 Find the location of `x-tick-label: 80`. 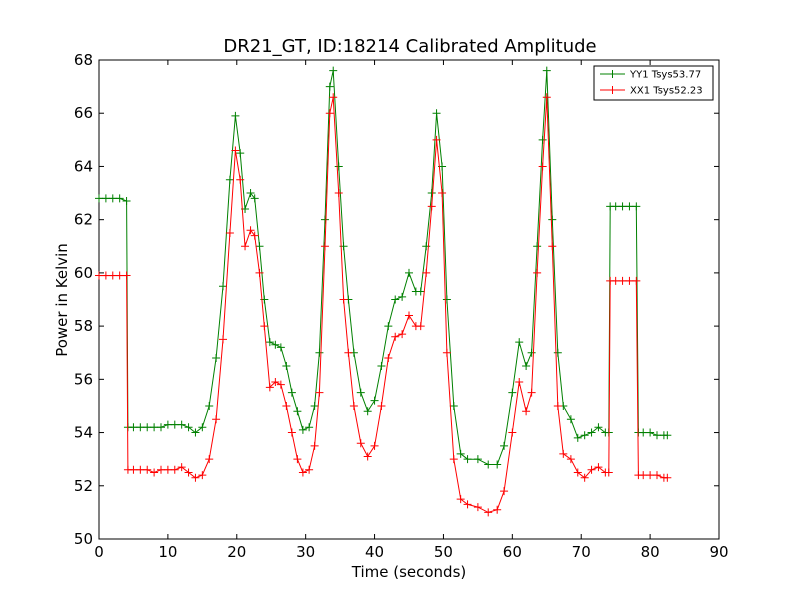

x-tick-label: 80 is located at coordinates (650, 552).